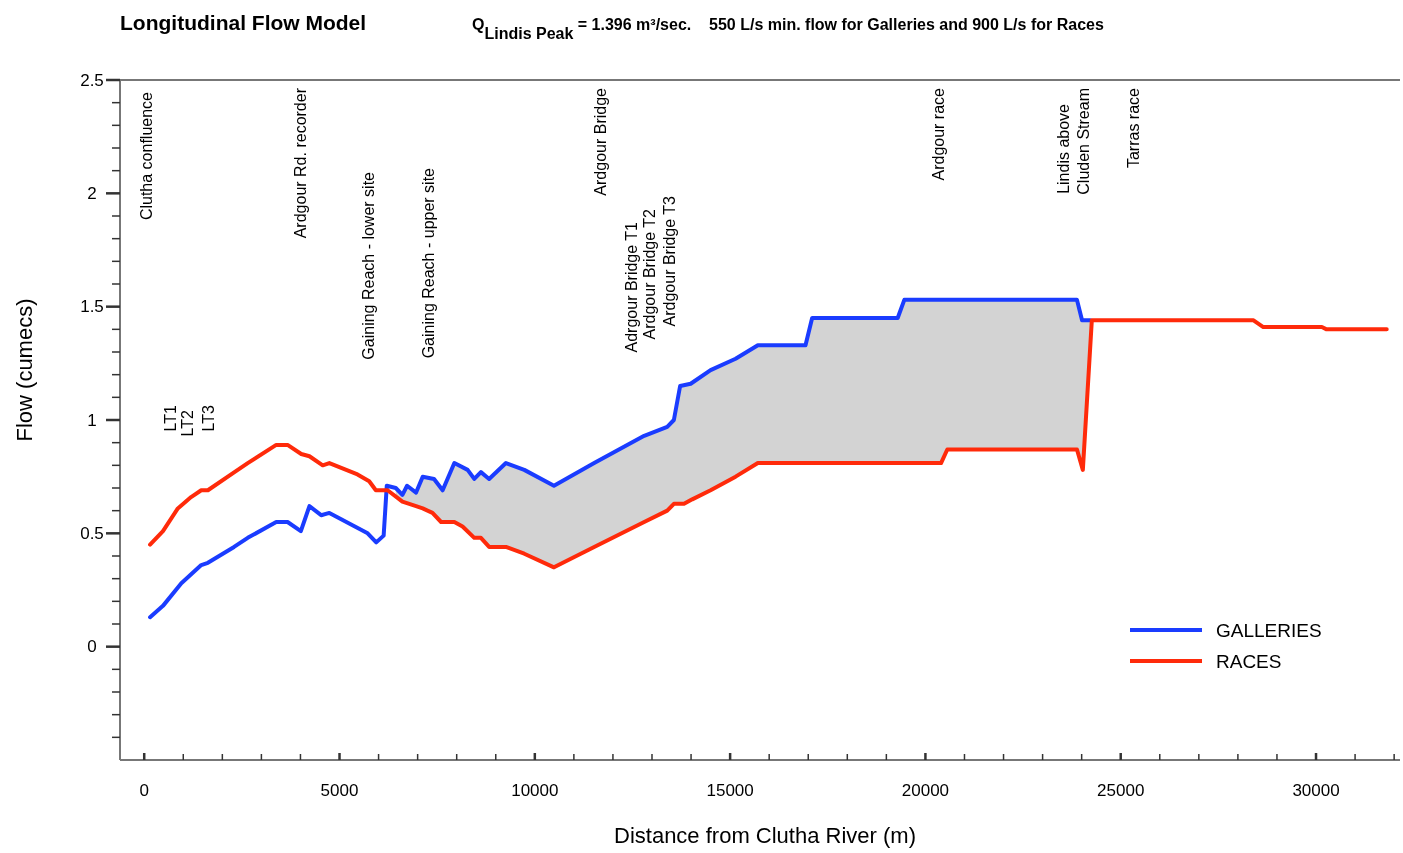  What do you see at coordinates (146, 156) in the screenshot?
I see `annotation: Clutha confluence` at bounding box center [146, 156].